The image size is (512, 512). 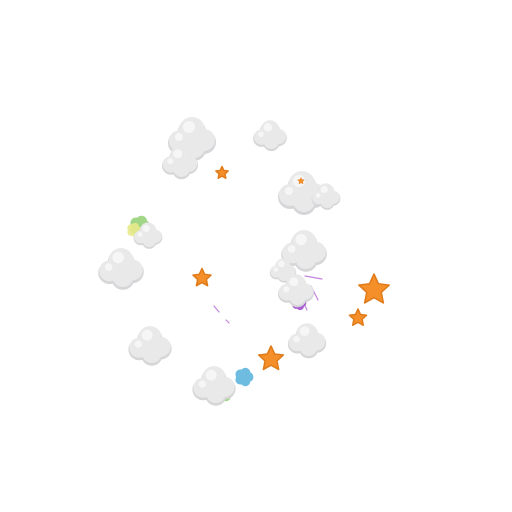 What do you see at coordinates (244, 377) in the screenshot?
I see `color-bloom` at bounding box center [244, 377].